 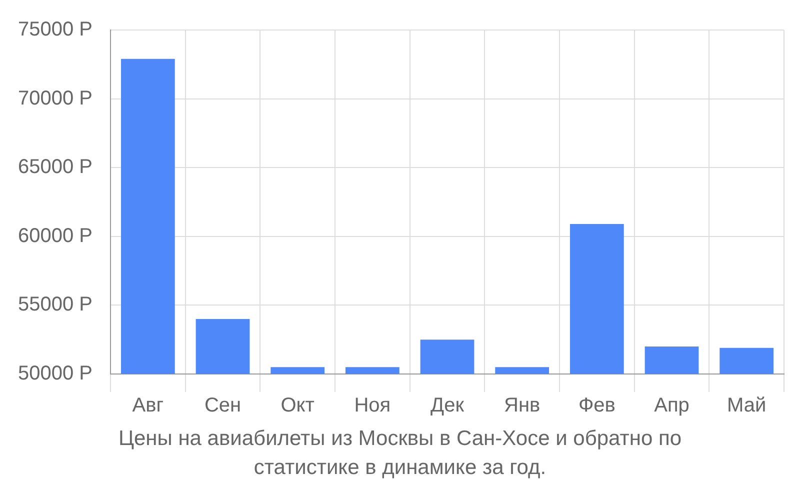 What do you see at coordinates (400, 453) in the screenshot?
I see `text: Цены на авиабилеты из Москвы в Сан-Хосе и обратно по статистике в динамике за год.` at bounding box center [400, 453].